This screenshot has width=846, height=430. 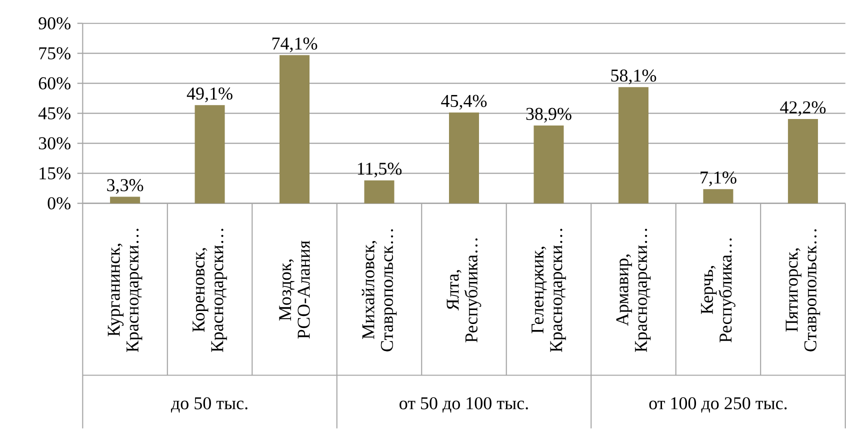 I want to click on data-label: 11,5%, so click(x=380, y=170).